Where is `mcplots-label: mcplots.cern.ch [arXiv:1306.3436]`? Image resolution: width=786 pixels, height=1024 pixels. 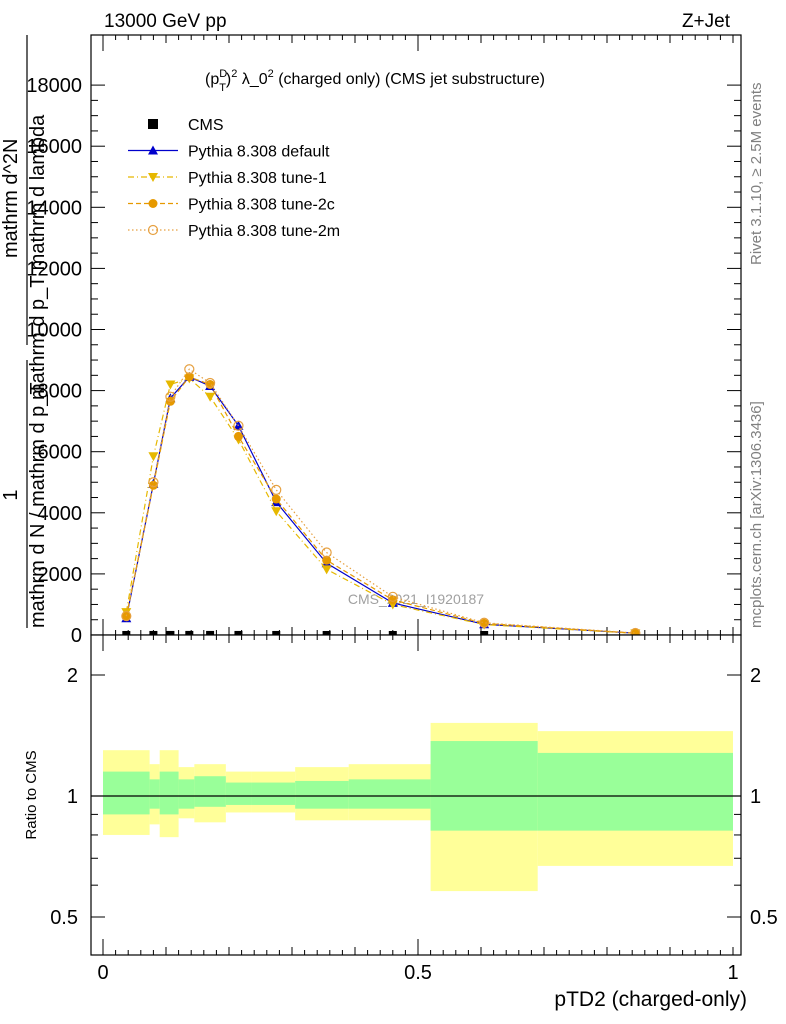 mcplots-label: mcplots.cern.ch [arXiv:1306.3436] is located at coordinates (756, 514).